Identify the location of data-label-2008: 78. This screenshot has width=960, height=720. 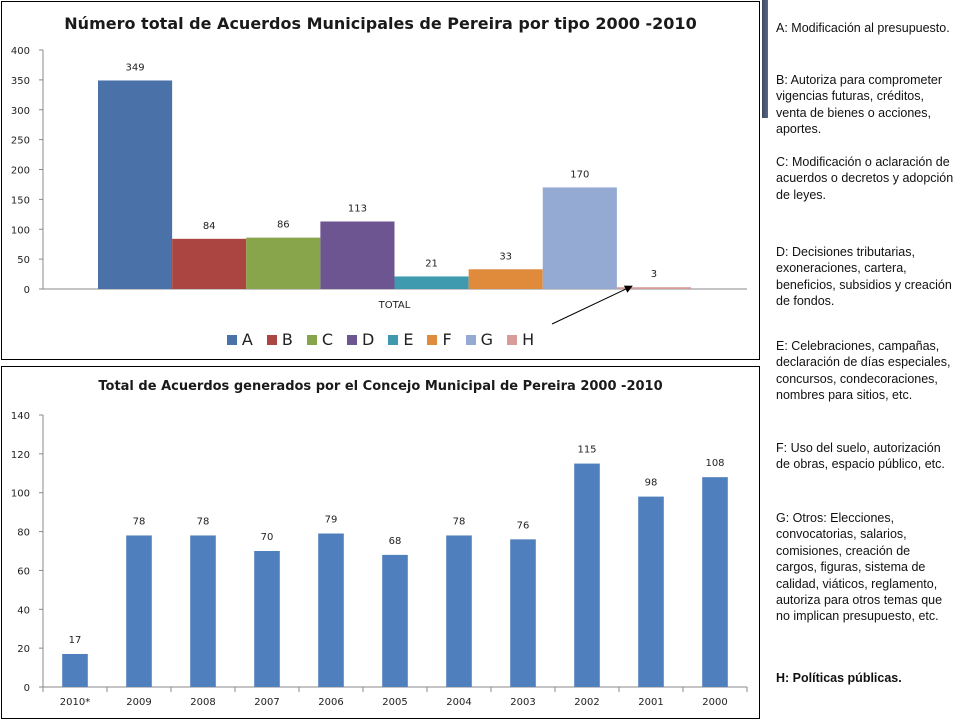
(203, 521).